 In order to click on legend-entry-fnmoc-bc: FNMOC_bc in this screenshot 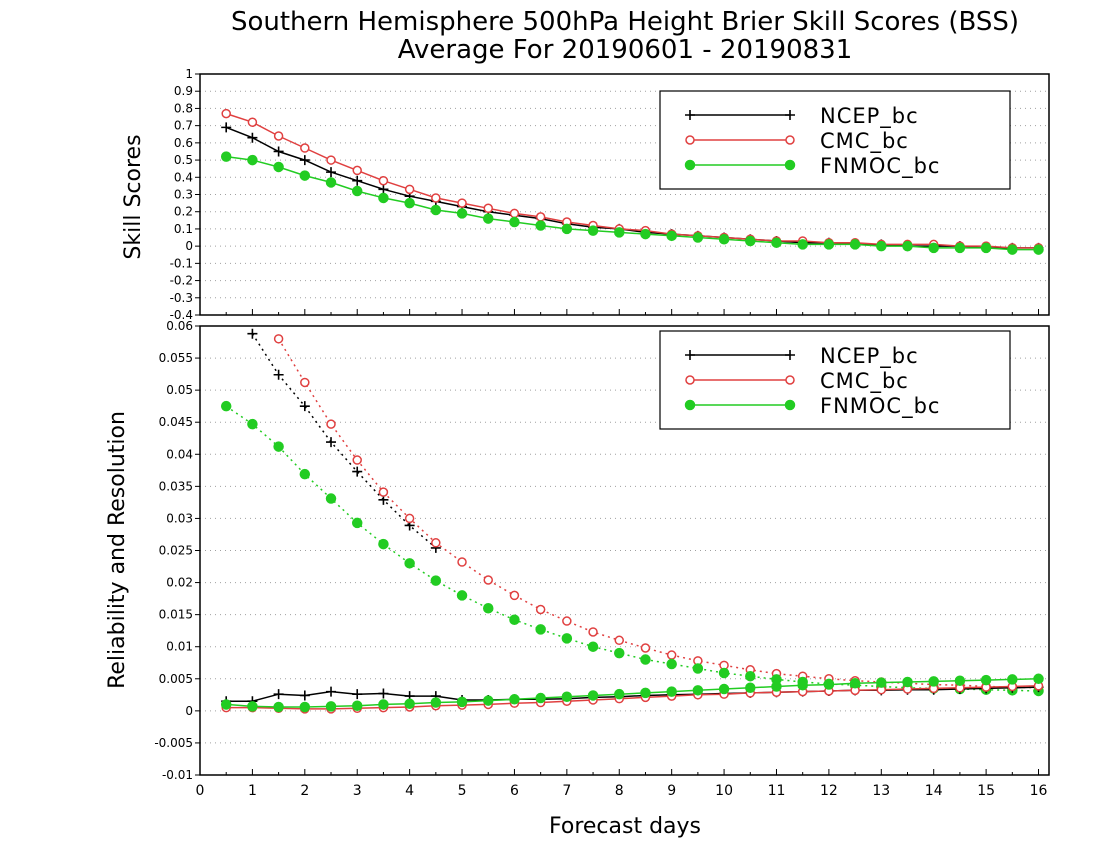, I will do `click(811, 166)`.